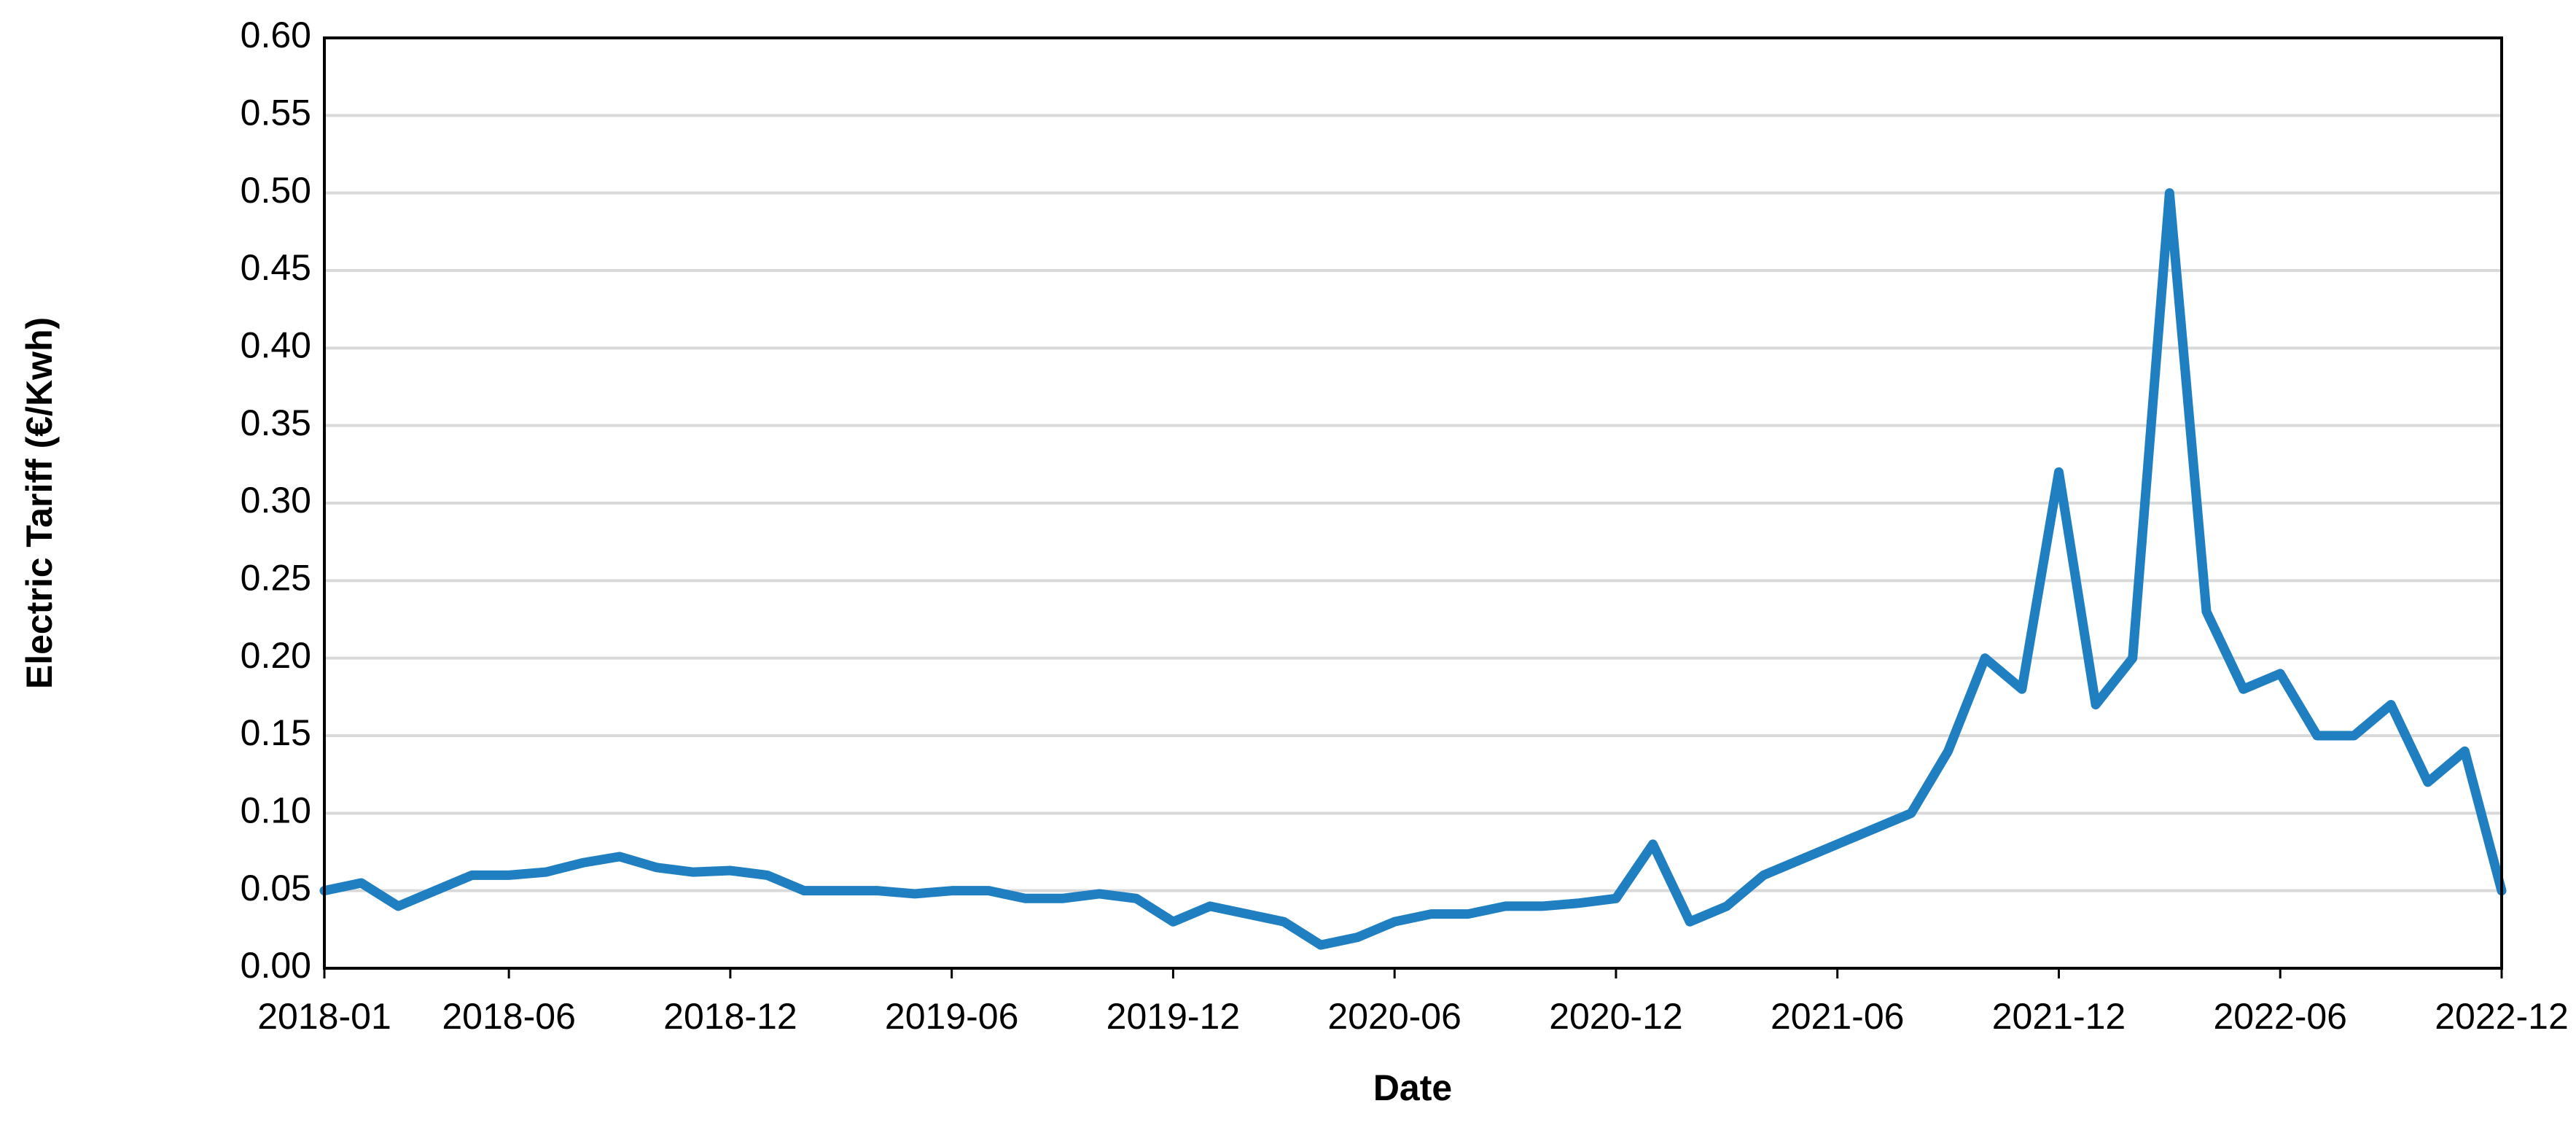 The height and width of the screenshot is (1125, 2576). Describe the element at coordinates (276, 500) in the screenshot. I see `y-tick-label: 0.30` at that location.